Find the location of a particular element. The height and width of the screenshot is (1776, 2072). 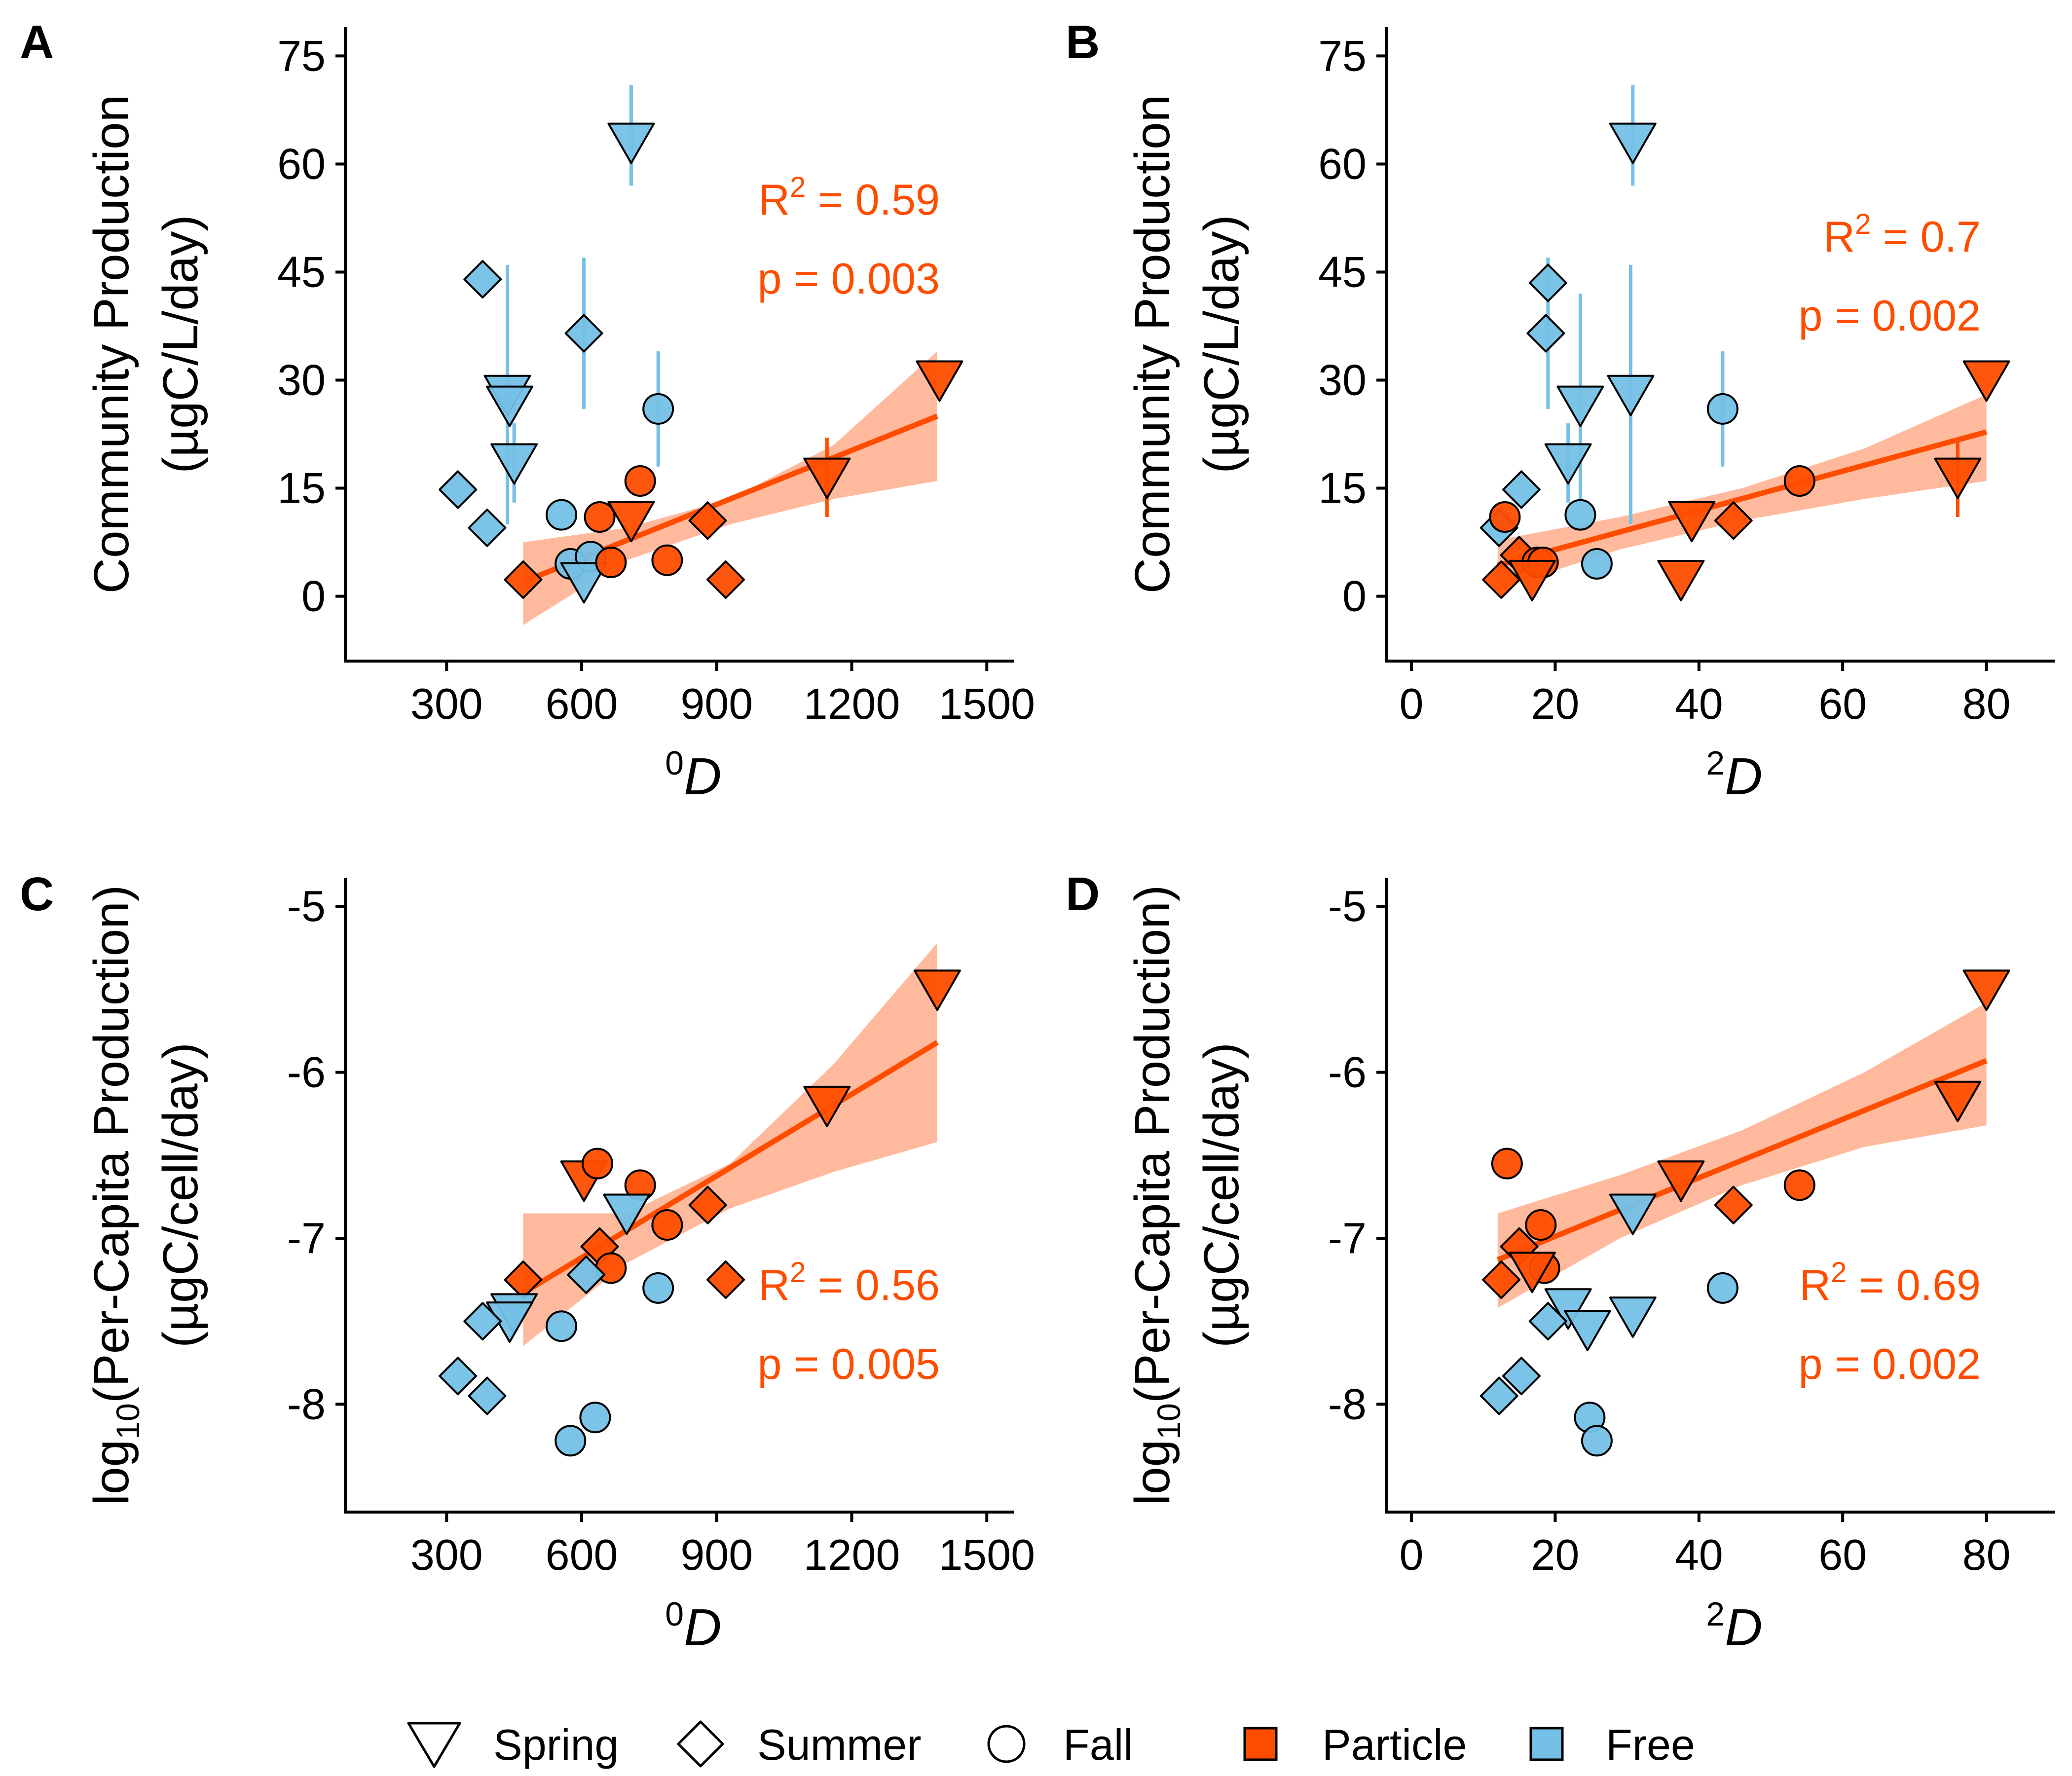

y-tick-label: 15 is located at coordinates (1343, 489).